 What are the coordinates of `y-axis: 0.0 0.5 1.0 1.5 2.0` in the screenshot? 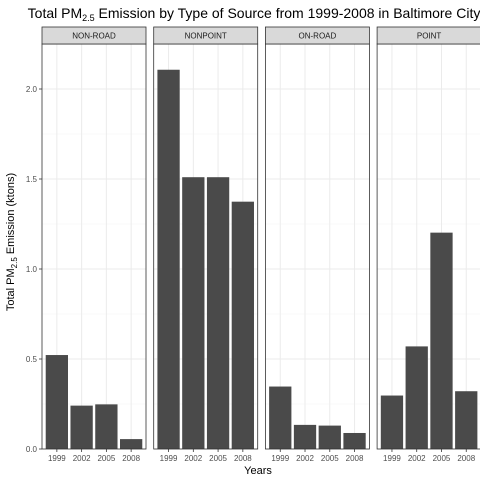 It's located at (34, 269).